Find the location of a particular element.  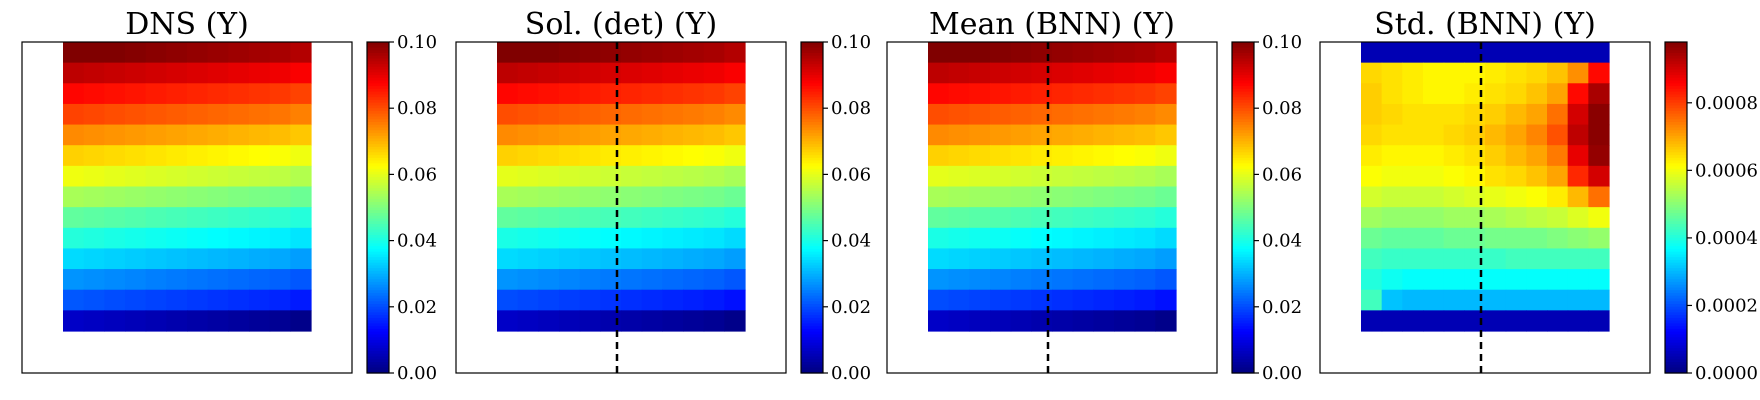

colorbar-frame is located at coordinates (1676, 207).